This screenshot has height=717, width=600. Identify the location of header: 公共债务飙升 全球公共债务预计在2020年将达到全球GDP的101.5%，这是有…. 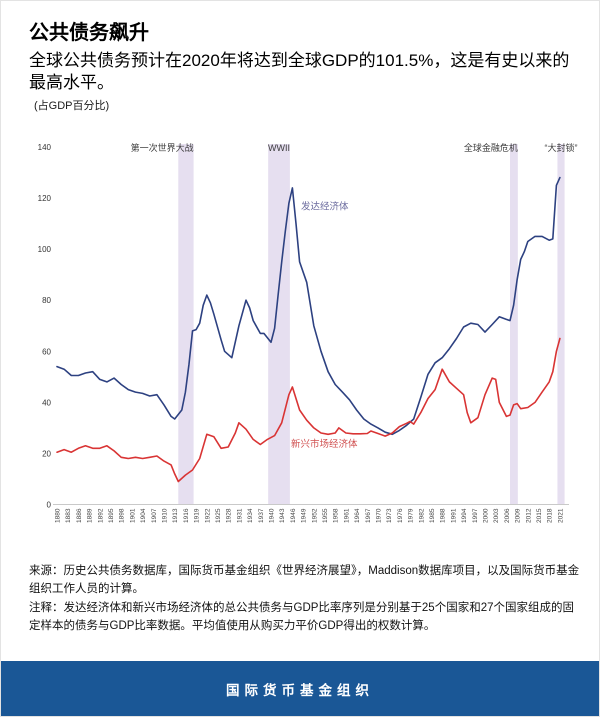
(307, 57).